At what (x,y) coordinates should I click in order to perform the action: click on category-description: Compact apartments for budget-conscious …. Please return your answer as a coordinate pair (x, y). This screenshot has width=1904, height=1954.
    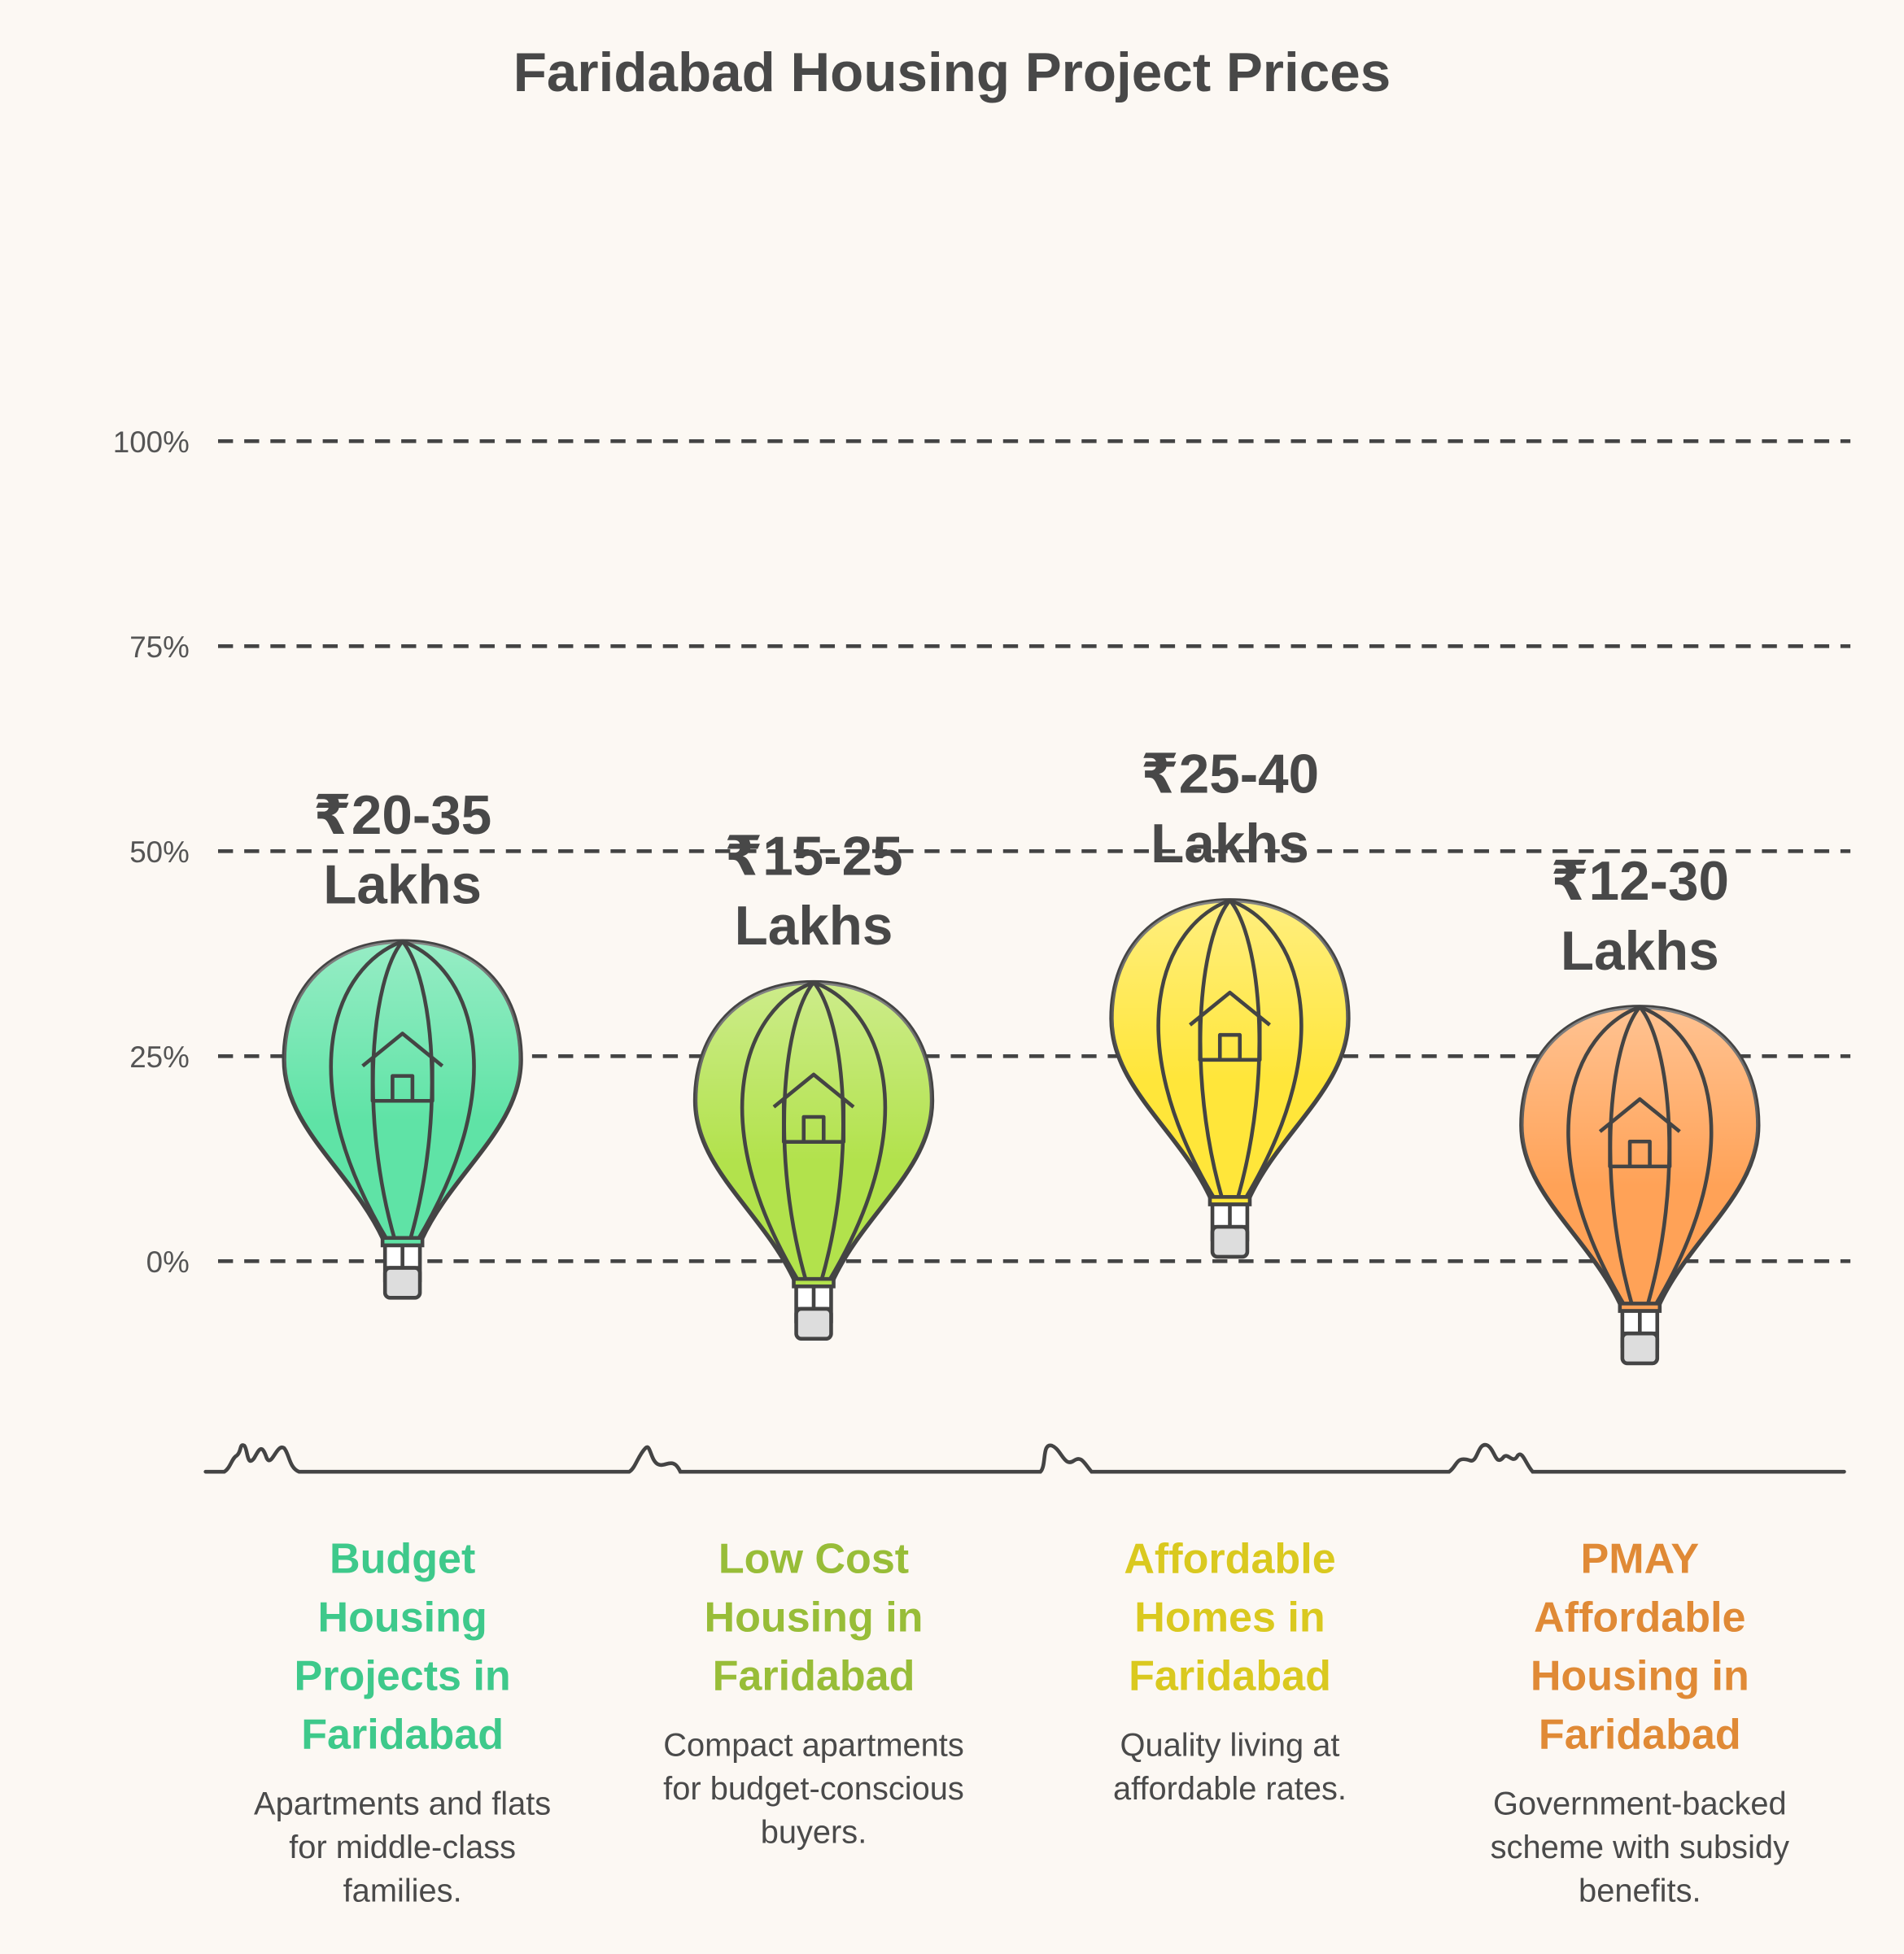
    Looking at the image, I should click on (813, 1788).